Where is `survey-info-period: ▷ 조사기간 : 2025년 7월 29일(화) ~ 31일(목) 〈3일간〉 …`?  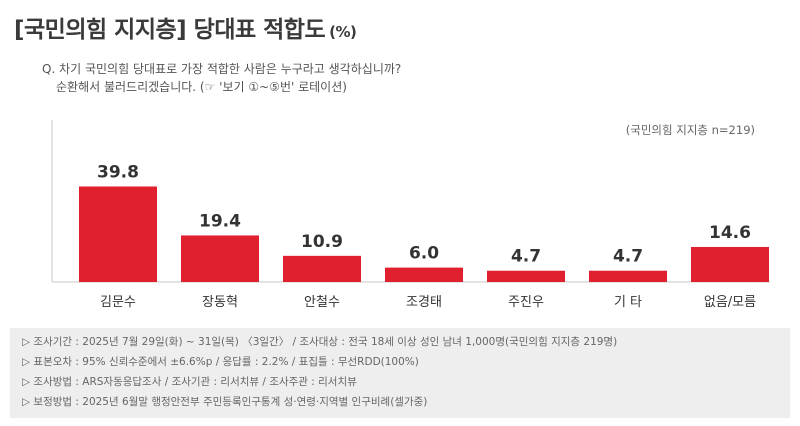 survey-info-period: ▷ 조사기간 : 2025년 7월 29일(화) ~ 31일(목) 〈3일간〉 … is located at coordinates (320, 342).